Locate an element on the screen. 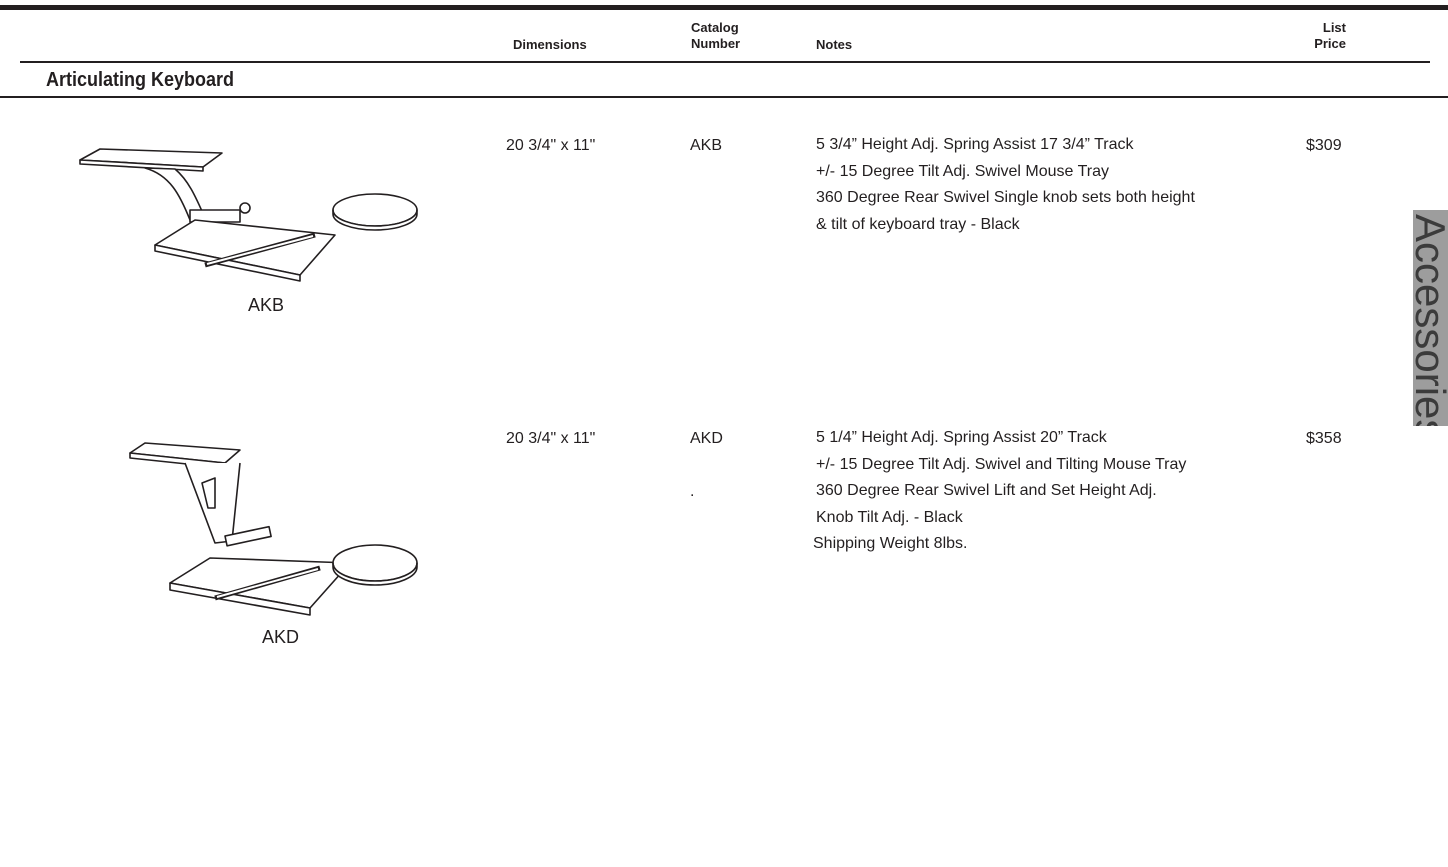  list-price: $358 is located at coordinates (1324, 438).